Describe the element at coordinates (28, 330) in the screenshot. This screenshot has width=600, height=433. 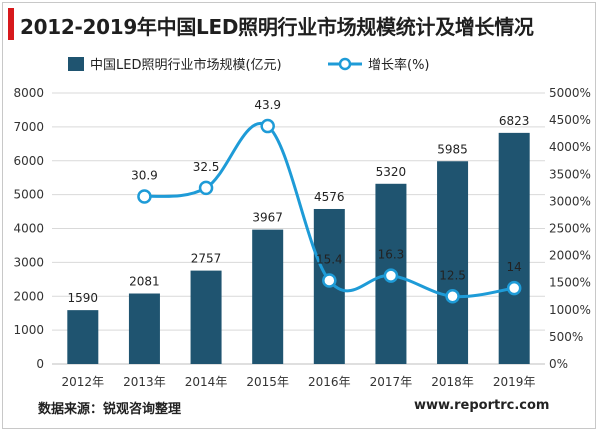
I see `left-axis-tick: 1000` at that location.